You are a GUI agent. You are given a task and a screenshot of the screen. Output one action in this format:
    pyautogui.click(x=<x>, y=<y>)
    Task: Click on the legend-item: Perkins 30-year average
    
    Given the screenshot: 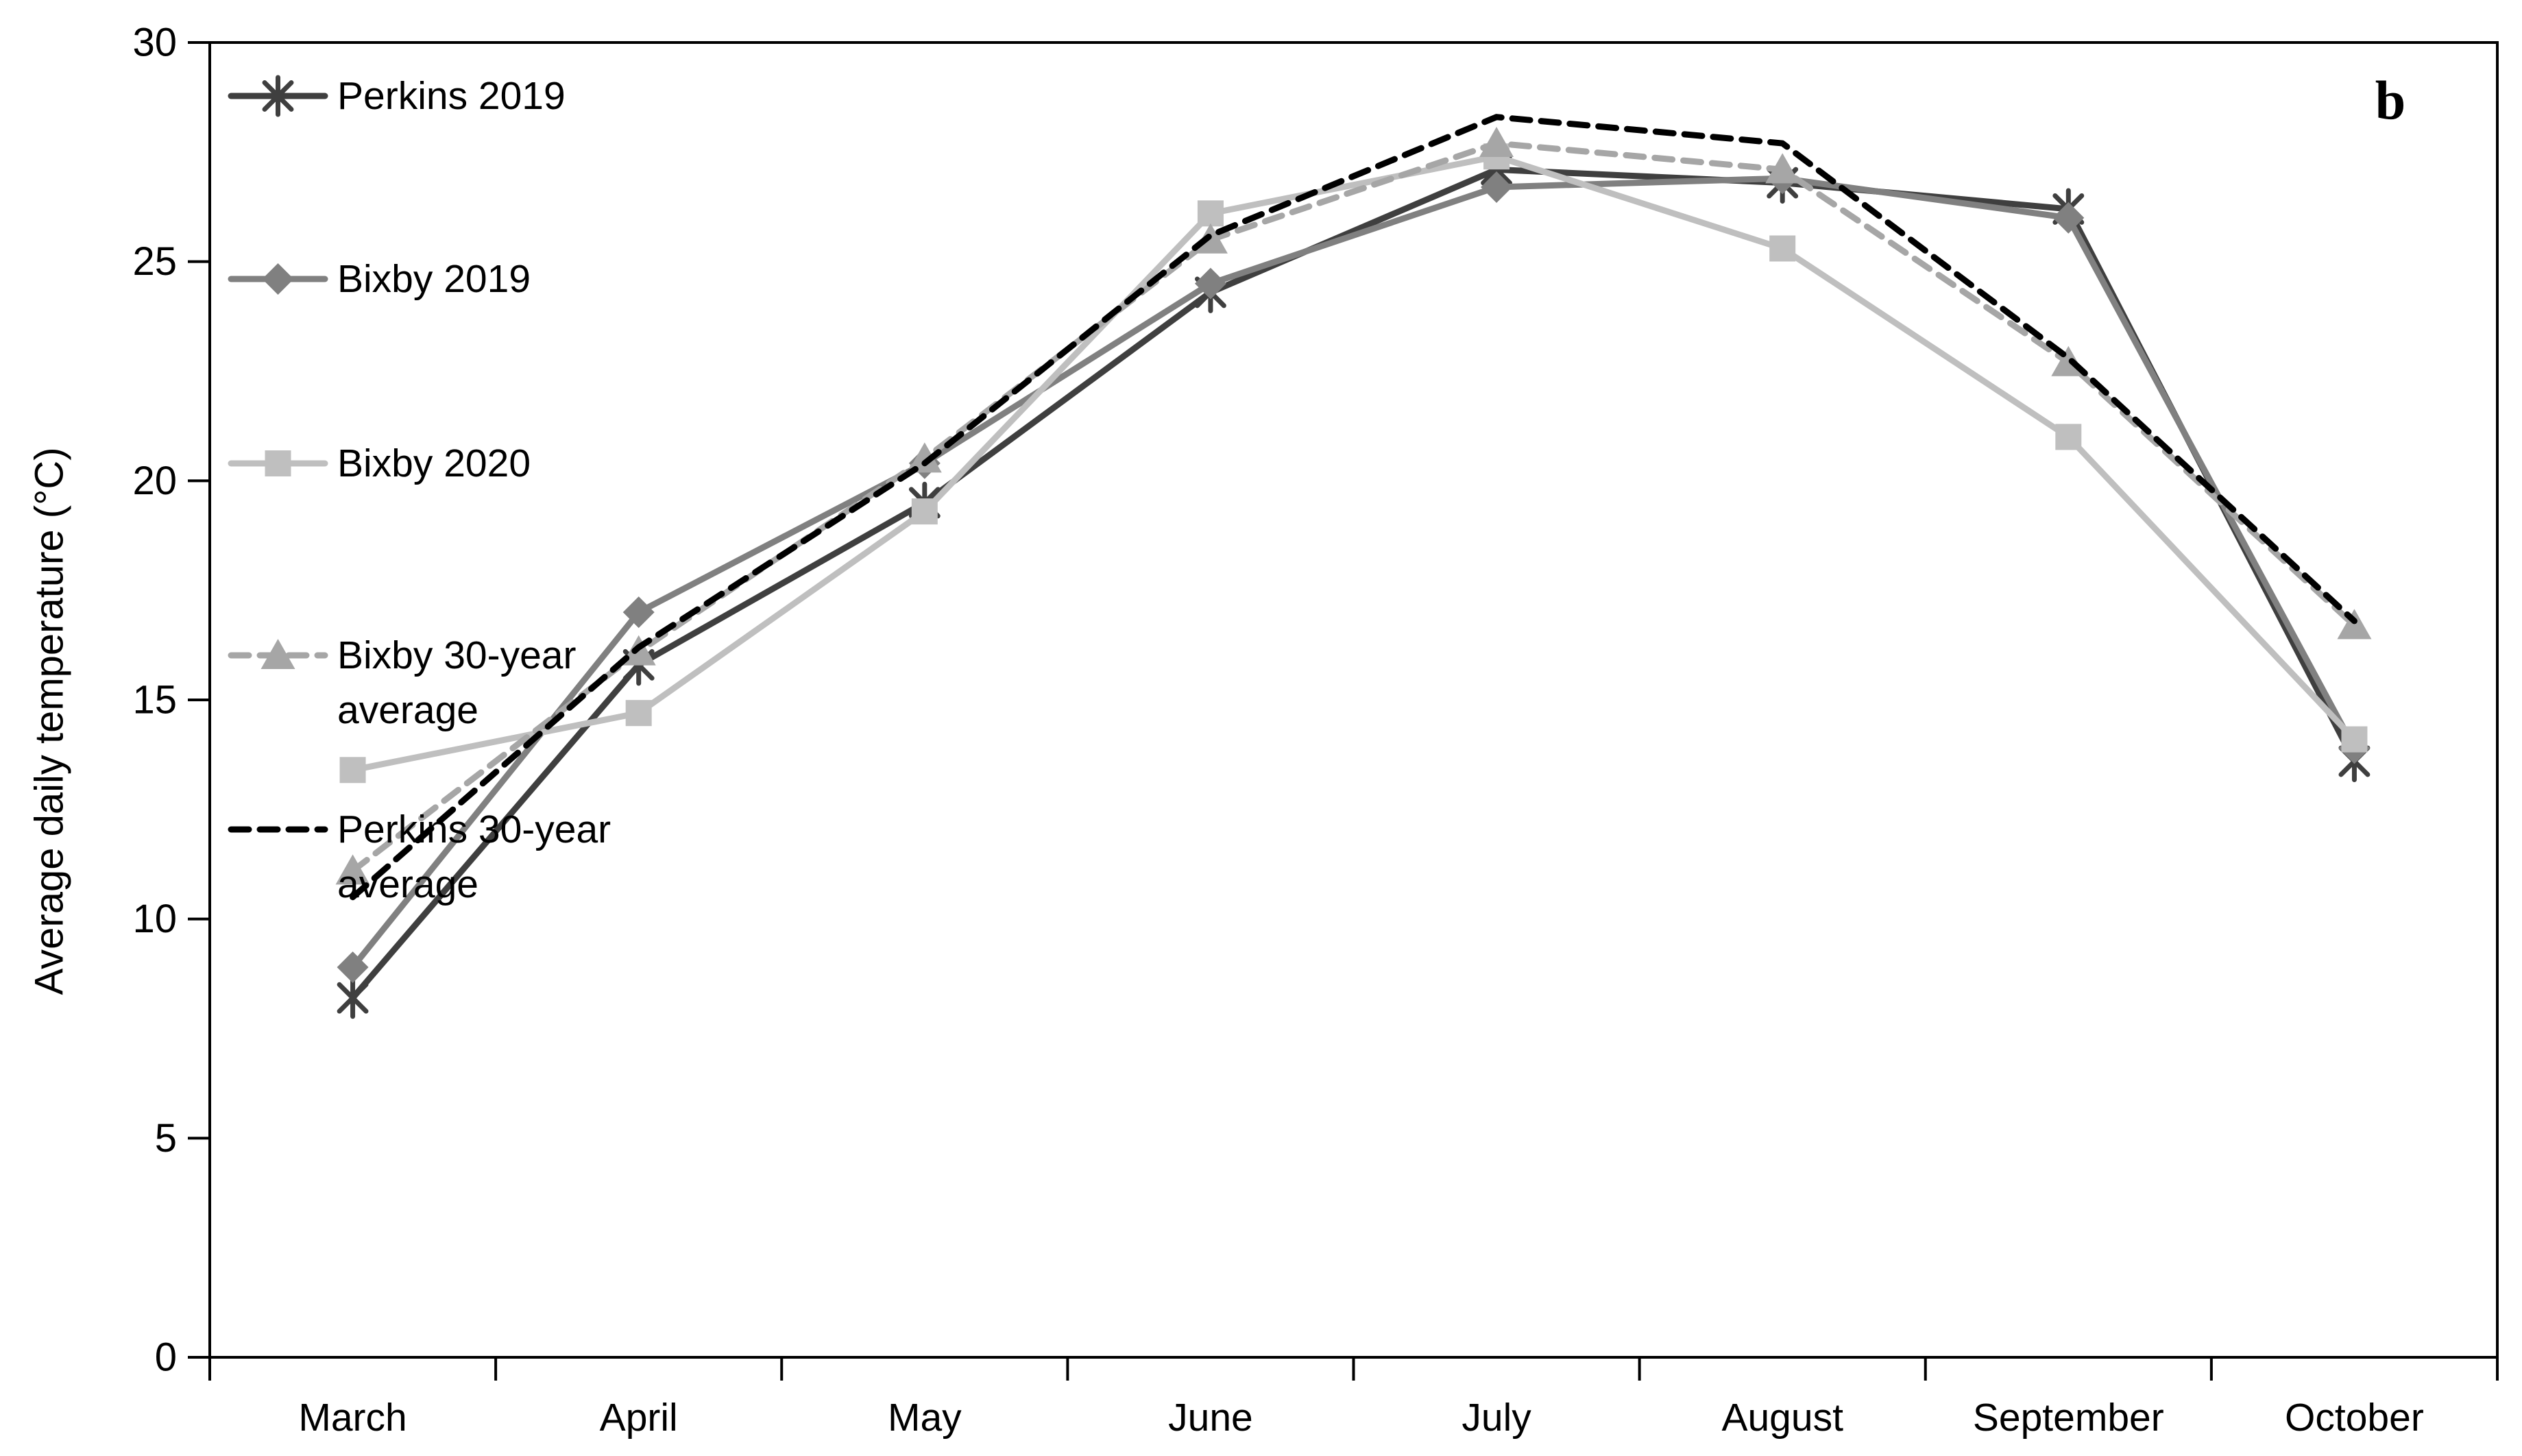 What is the action you would take?
    pyautogui.click(x=419, y=857)
    